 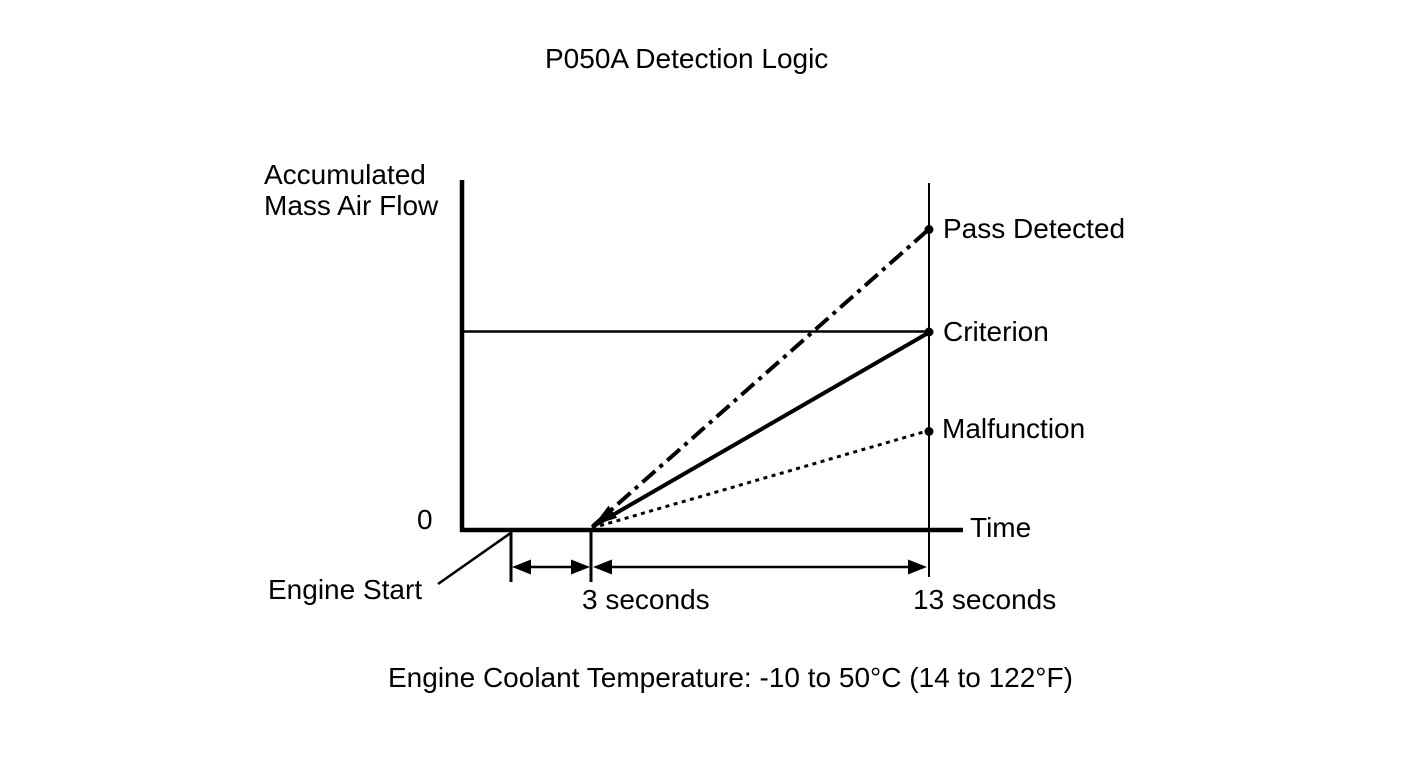 I want to click on figure-title: P050A Detection Logic, so click(x=687, y=58).